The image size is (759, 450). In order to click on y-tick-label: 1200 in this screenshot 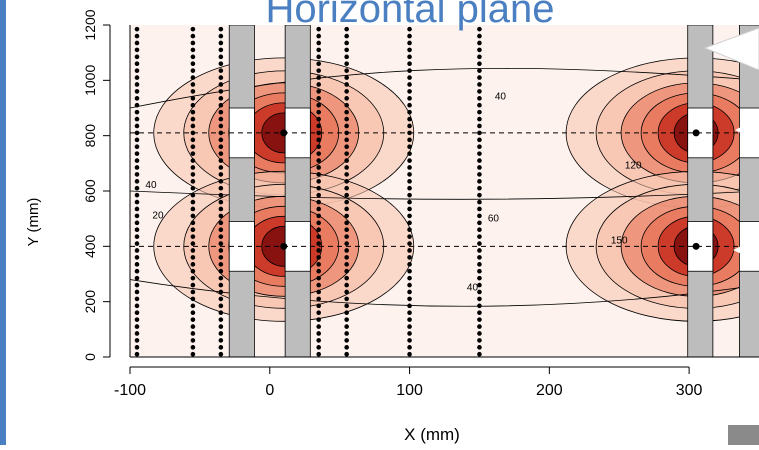, I will do `click(90, 24)`.